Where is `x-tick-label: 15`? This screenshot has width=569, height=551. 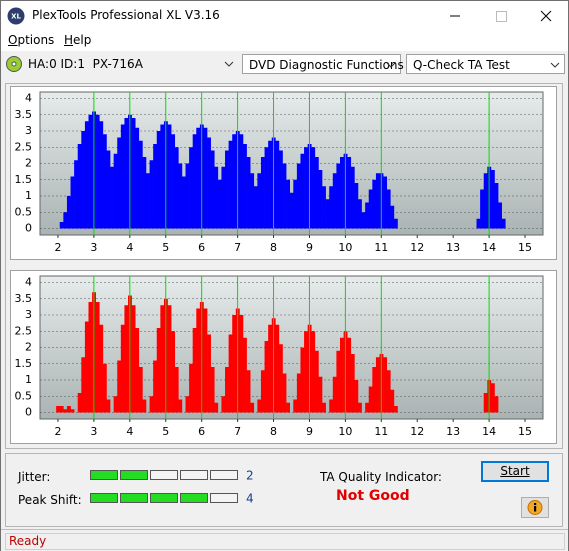 x-tick-label: 15 is located at coordinates (525, 431).